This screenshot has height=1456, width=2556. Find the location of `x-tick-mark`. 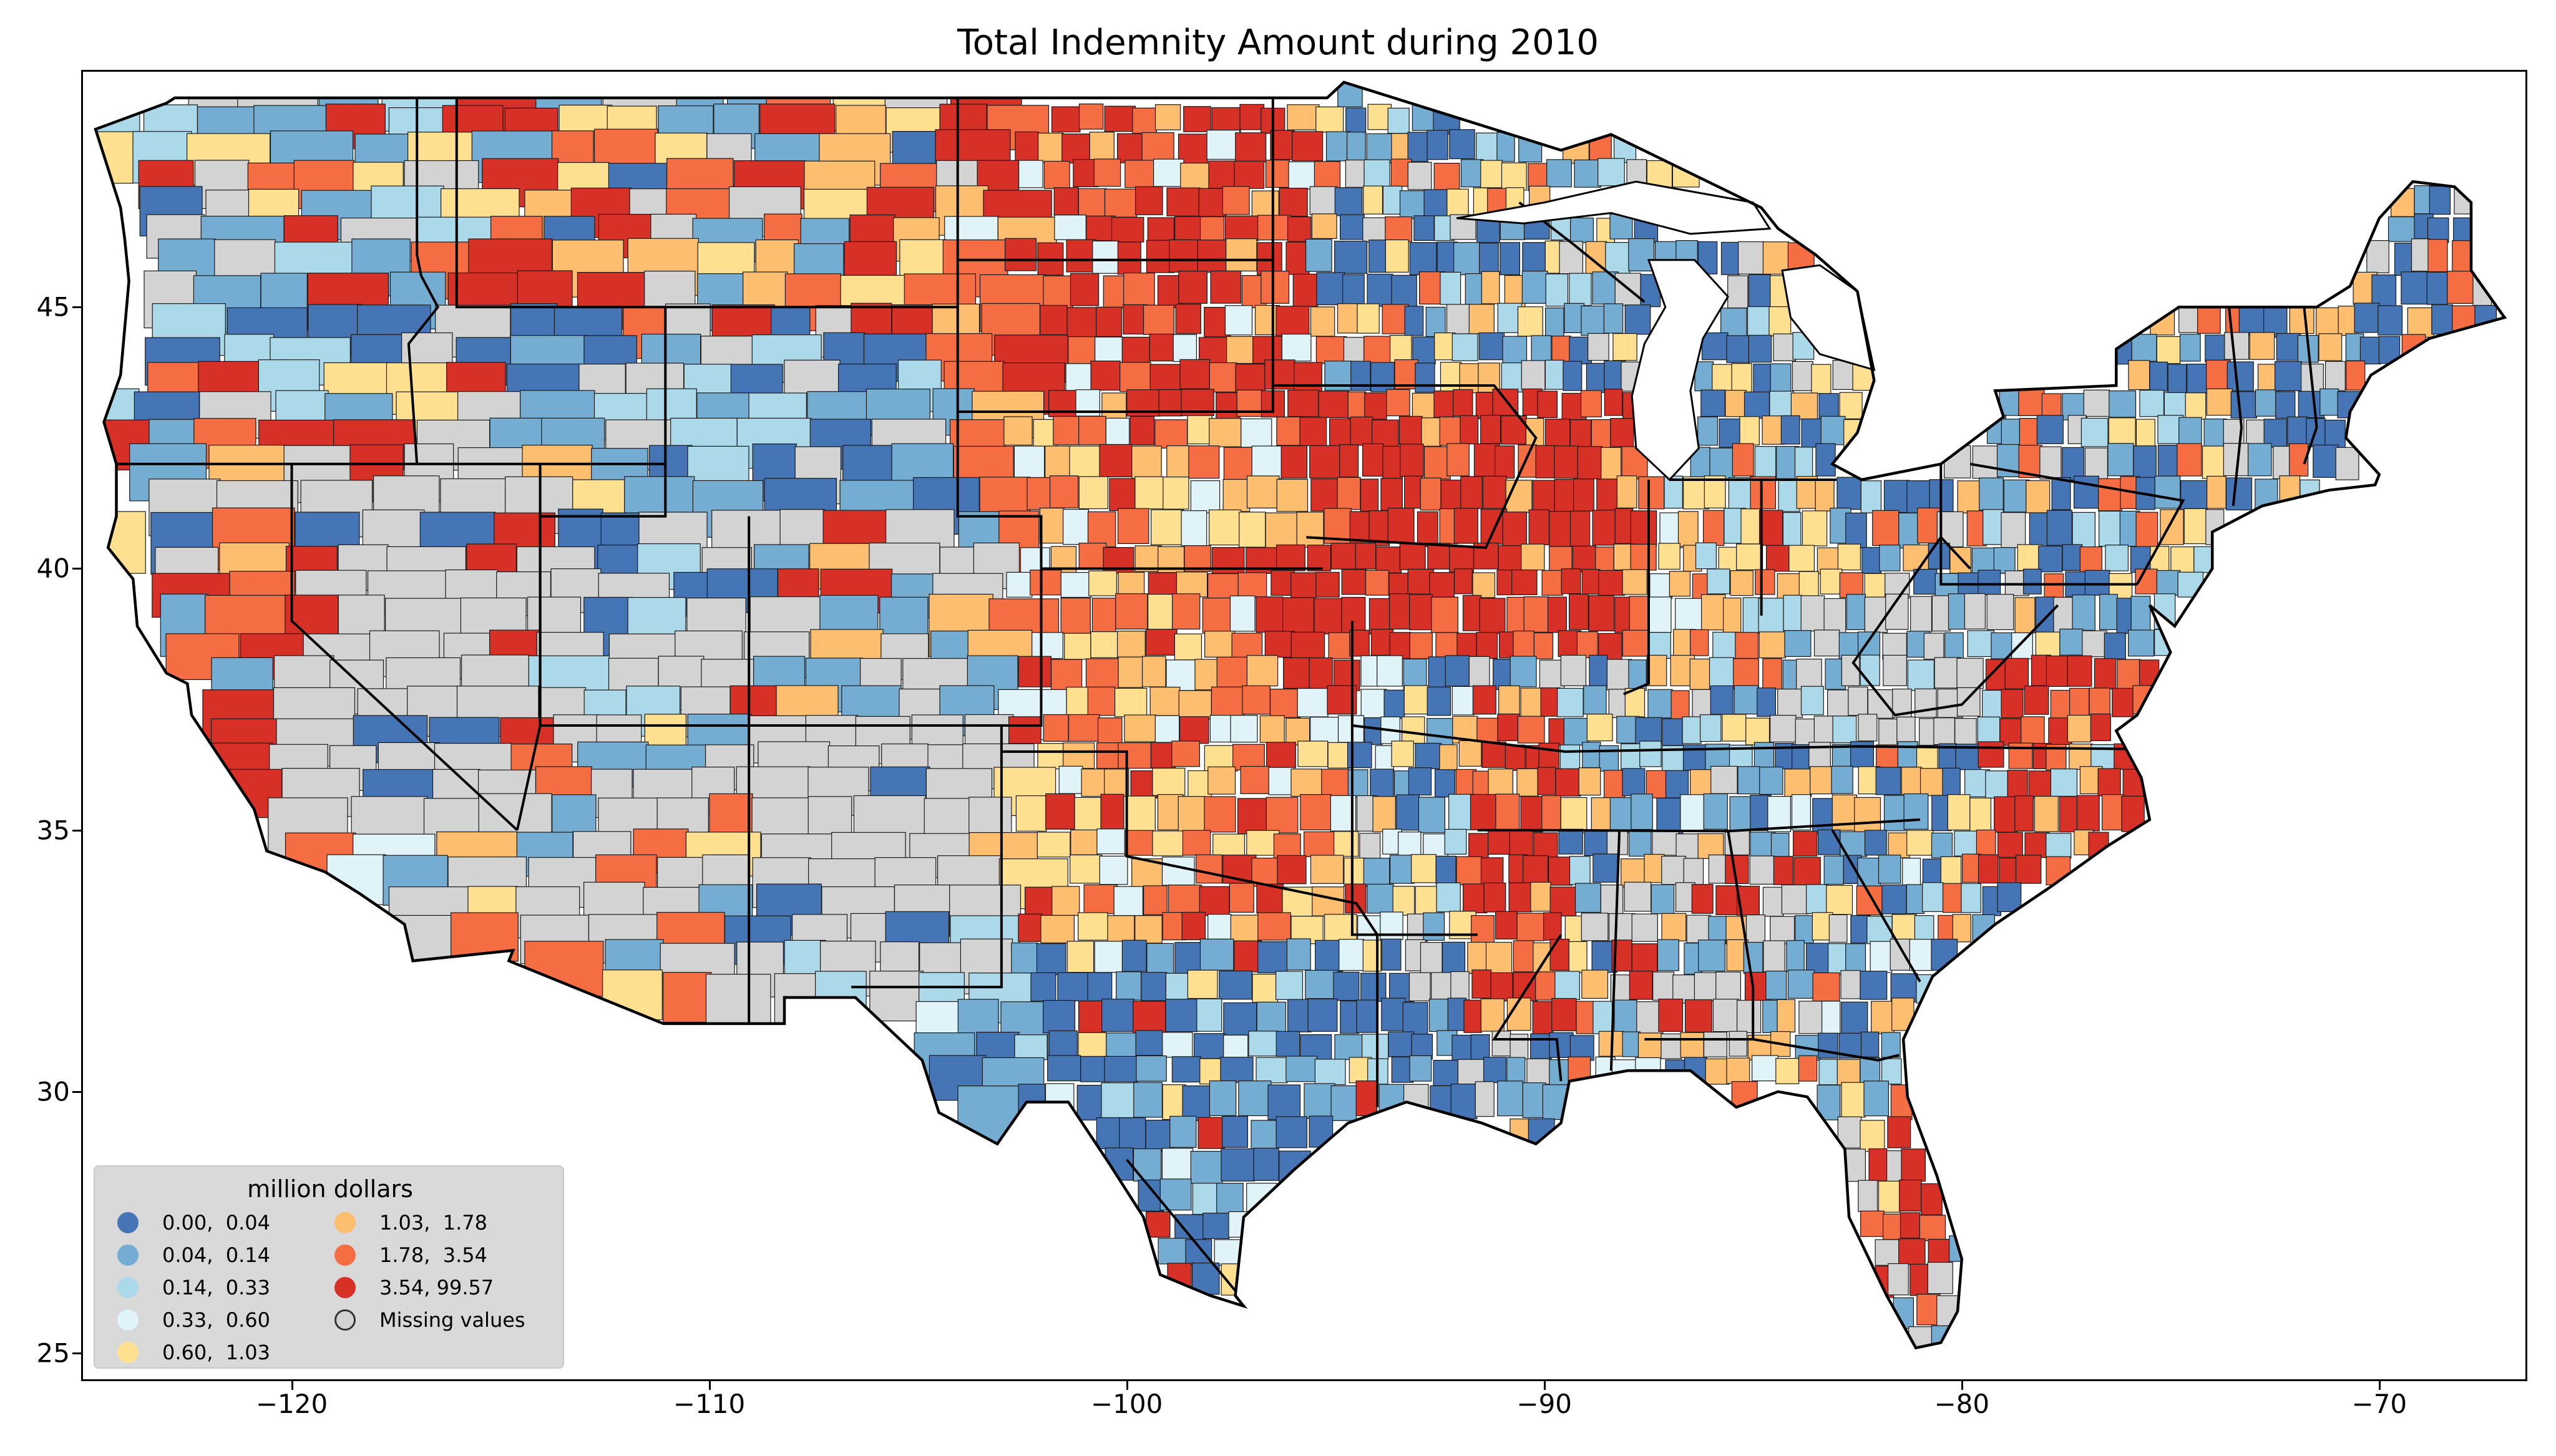

x-tick-mark is located at coordinates (292, 1386).